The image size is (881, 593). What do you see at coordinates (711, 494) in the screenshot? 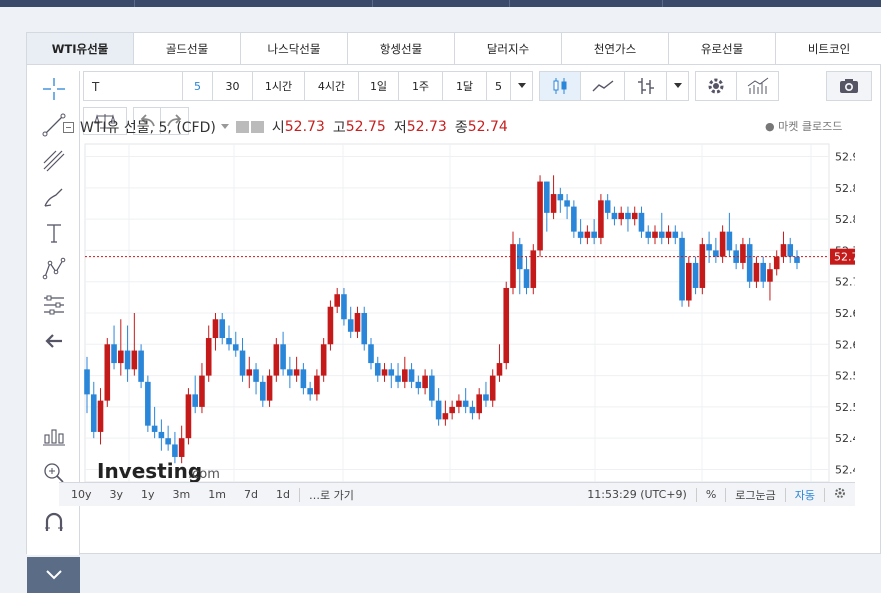
I see `percent-toggle: %` at bounding box center [711, 494].